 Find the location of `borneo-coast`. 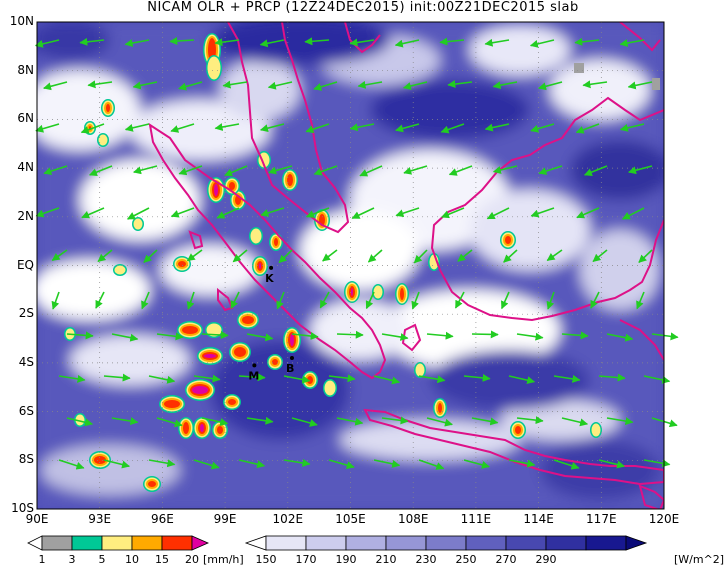

borneo-coast is located at coordinates (547, 209).